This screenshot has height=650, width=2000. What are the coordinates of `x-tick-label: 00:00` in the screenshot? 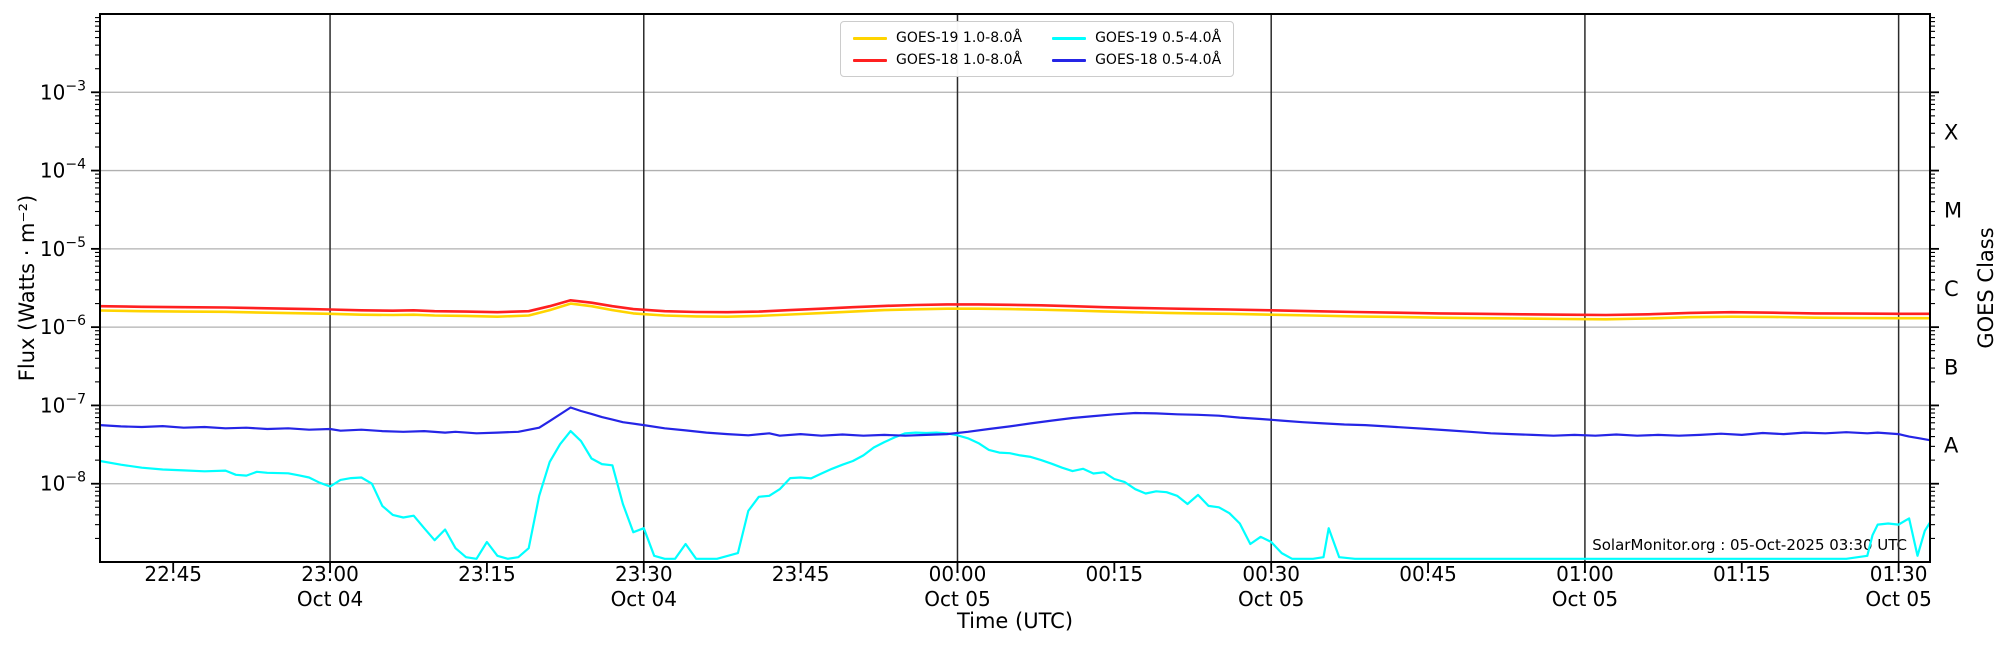 It's located at (958, 574).